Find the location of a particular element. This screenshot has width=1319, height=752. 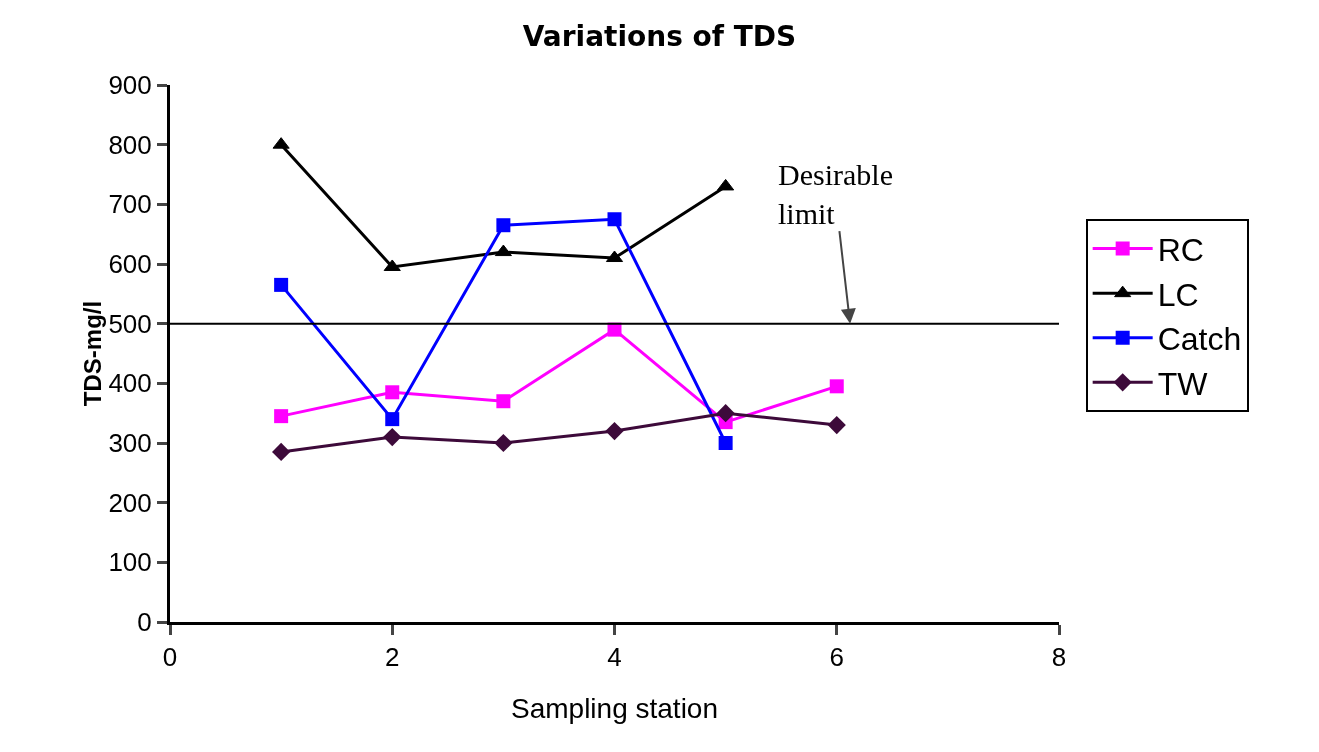

legend-label: TW is located at coordinates (1183, 383).